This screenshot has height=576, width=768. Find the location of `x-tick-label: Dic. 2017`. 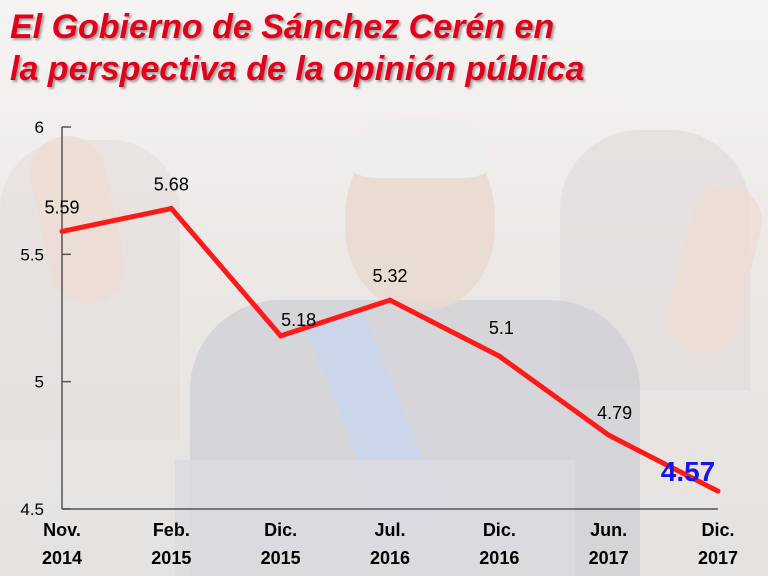

x-tick-label: Dic. 2017 is located at coordinates (718, 544).